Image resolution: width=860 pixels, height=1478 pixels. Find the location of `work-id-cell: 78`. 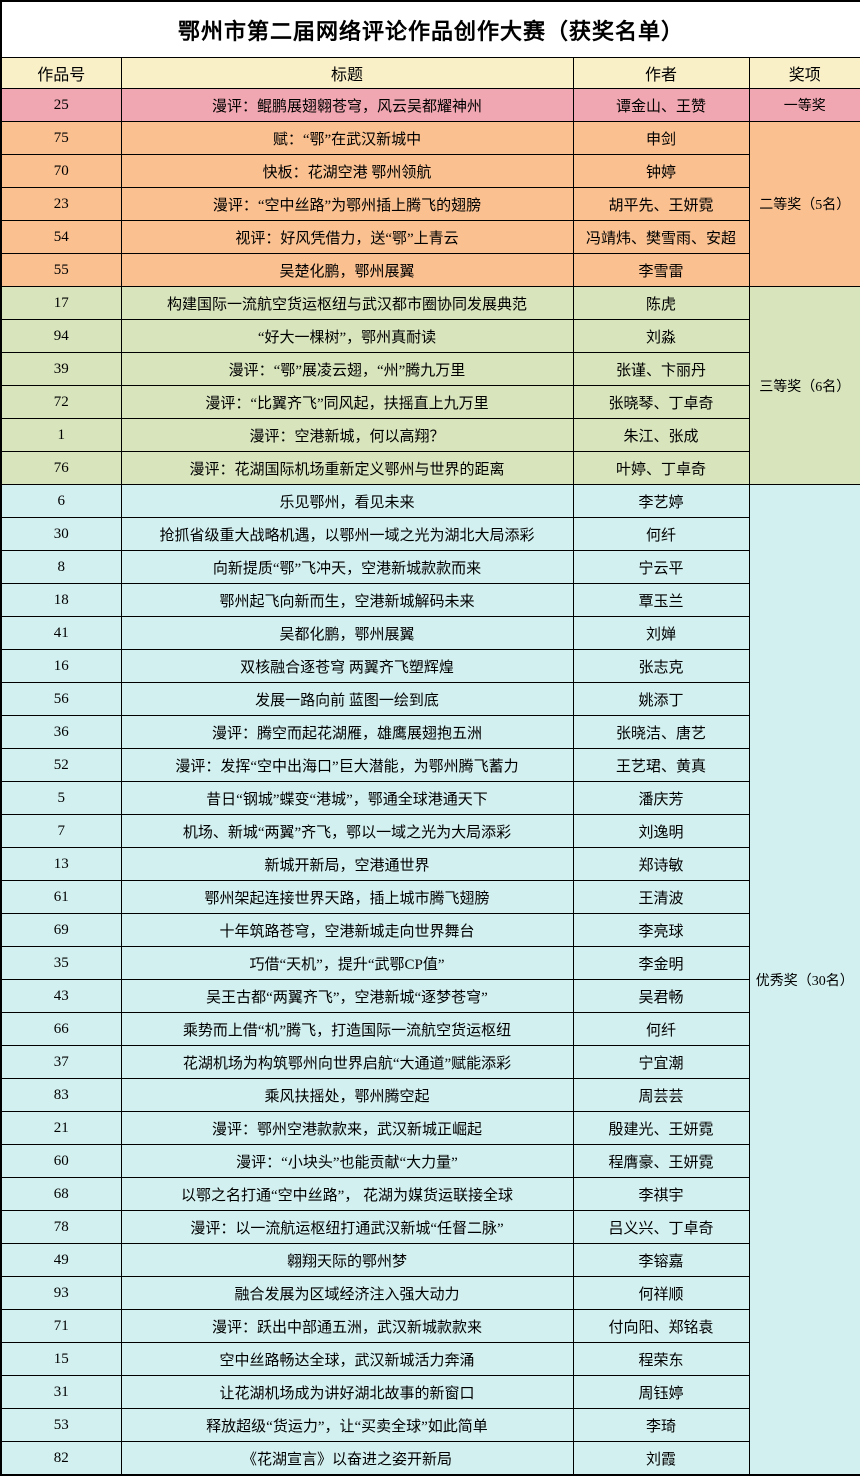

work-id-cell: 78 is located at coordinates (61, 1227).